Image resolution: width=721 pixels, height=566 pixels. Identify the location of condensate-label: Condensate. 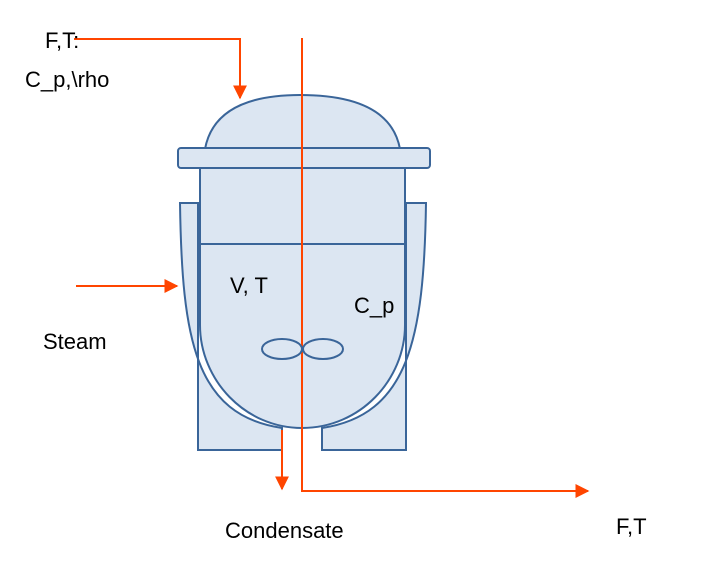
(284, 530).